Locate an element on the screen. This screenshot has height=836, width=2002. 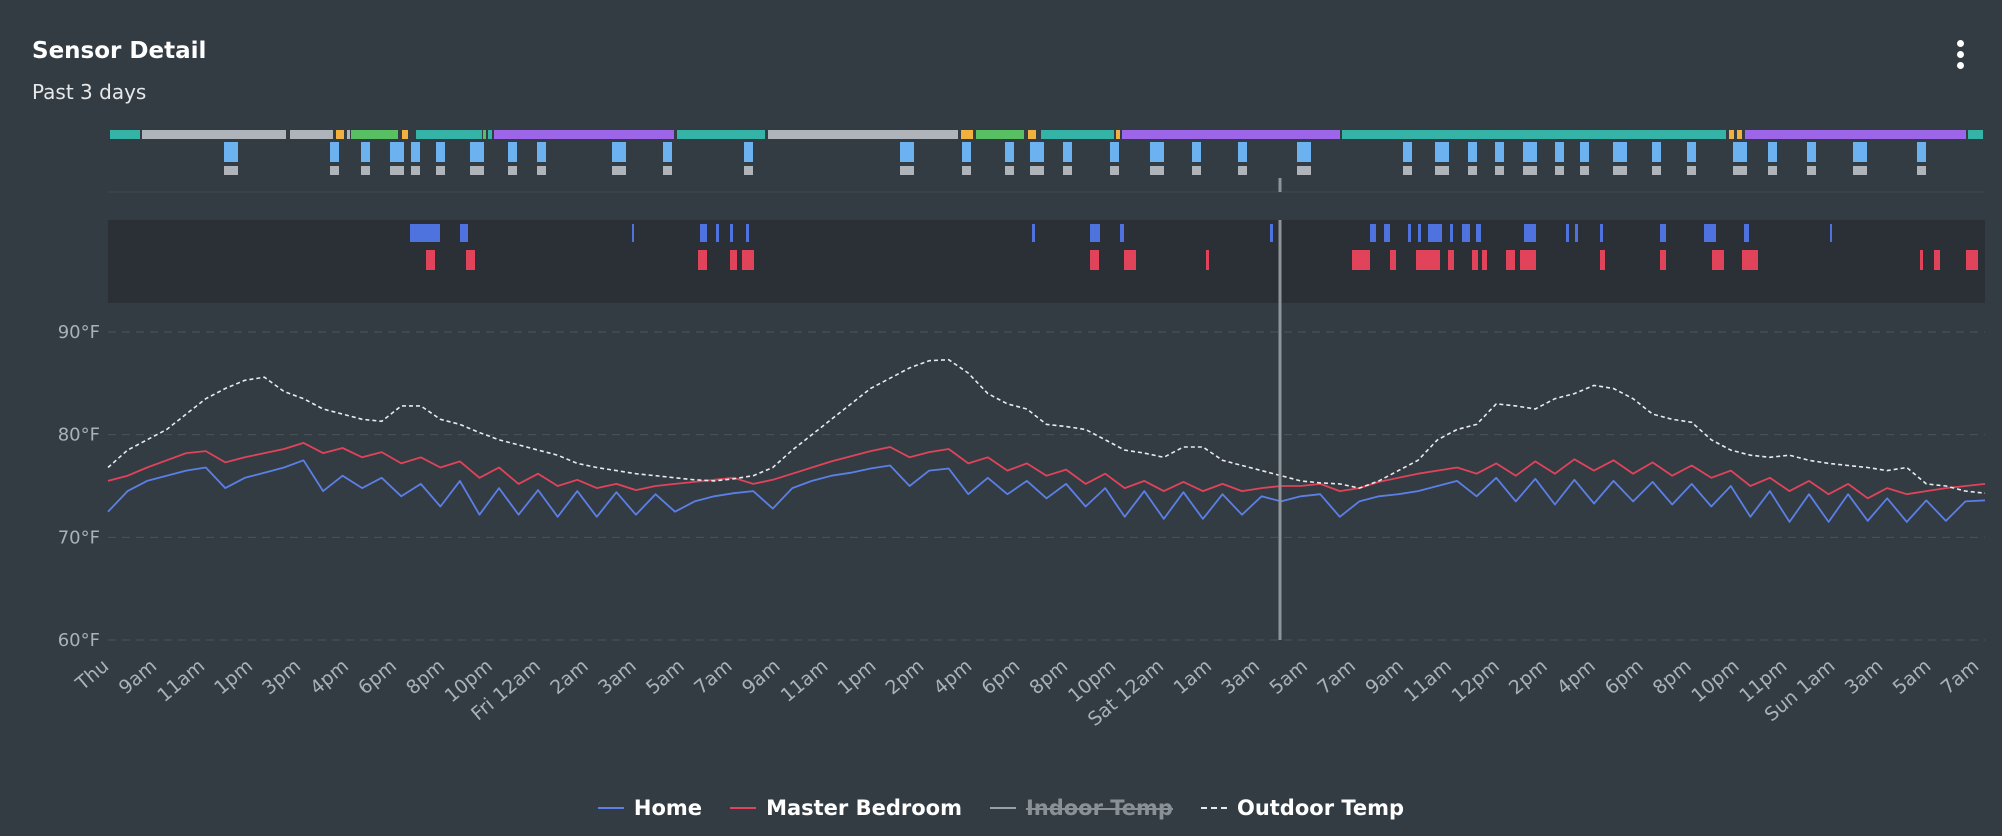
legend-item-outdoor-temp: Outdoor Temp is located at coordinates (1302, 808).